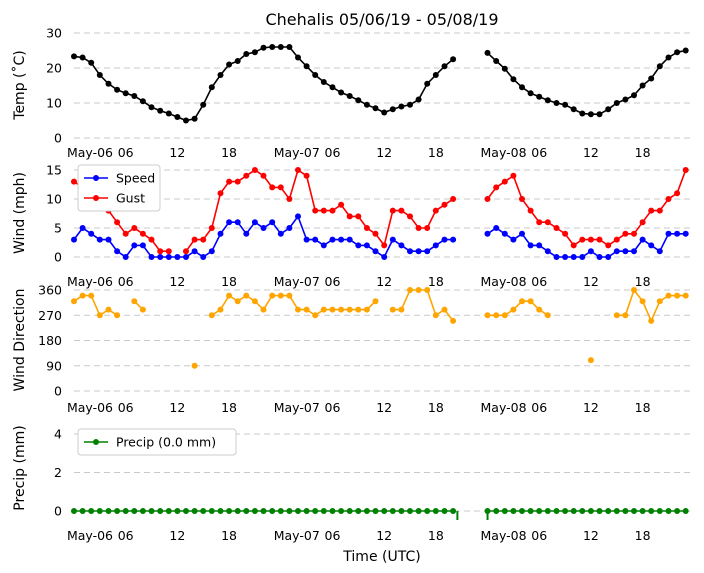 This screenshot has width=704, height=573. I want to click on legend-box, so click(157, 442).